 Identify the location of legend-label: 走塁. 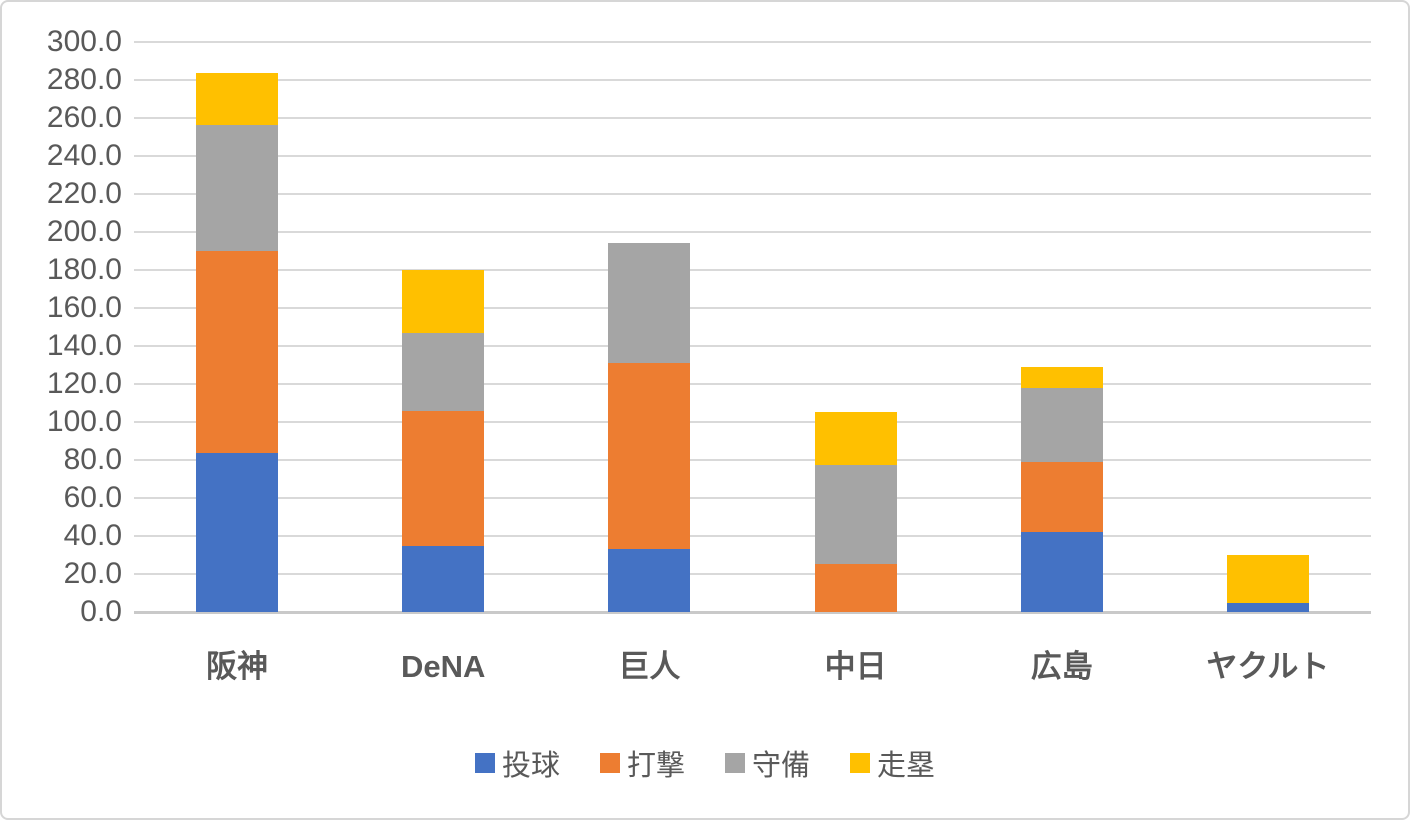
(906, 766).